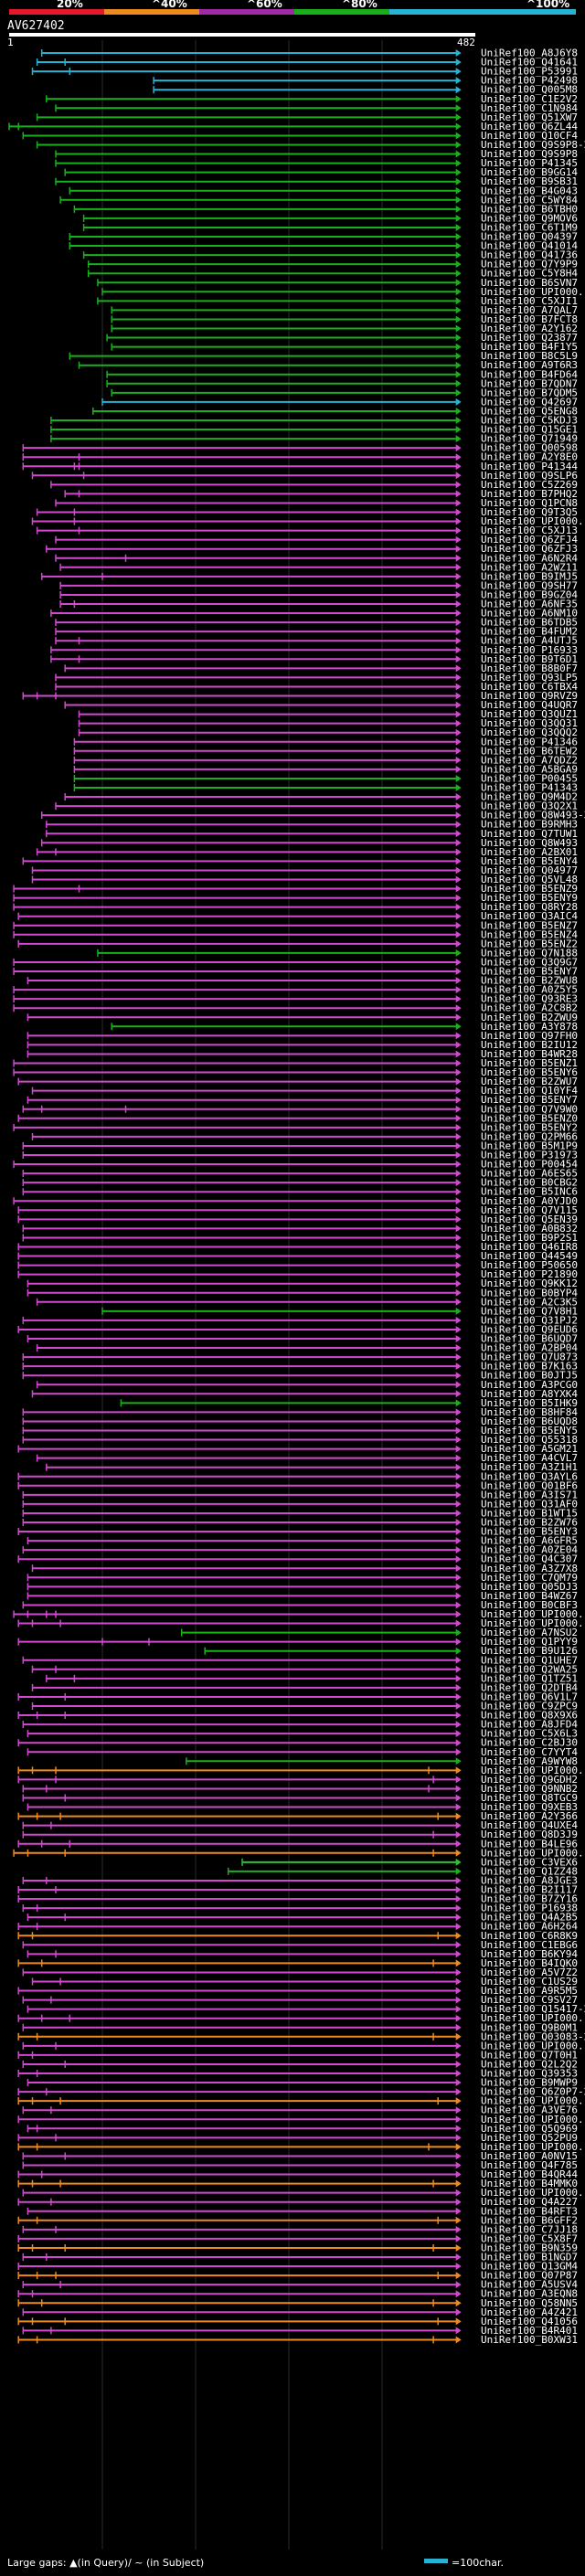 This screenshot has height=2576, width=585. What do you see at coordinates (313, 816) in the screenshot?
I see `hit-row: UniRef100_Q8W493-3` at bounding box center [313, 816].